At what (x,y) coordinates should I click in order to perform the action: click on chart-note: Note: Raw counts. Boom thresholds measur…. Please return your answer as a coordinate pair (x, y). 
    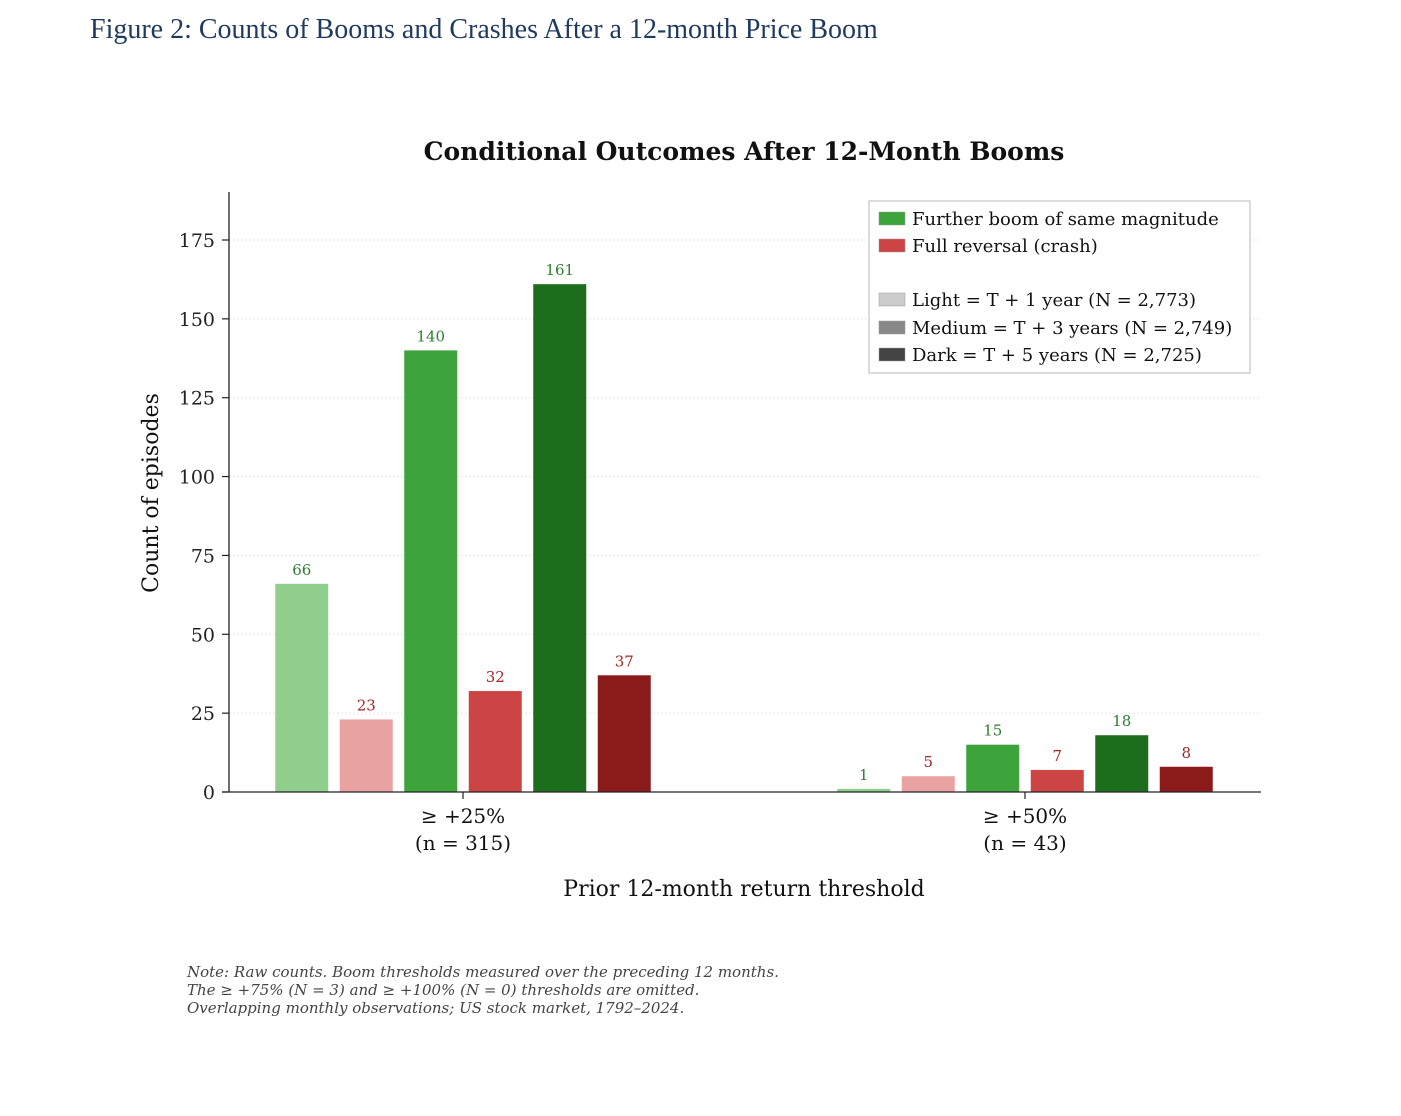
    Looking at the image, I should click on (482, 990).